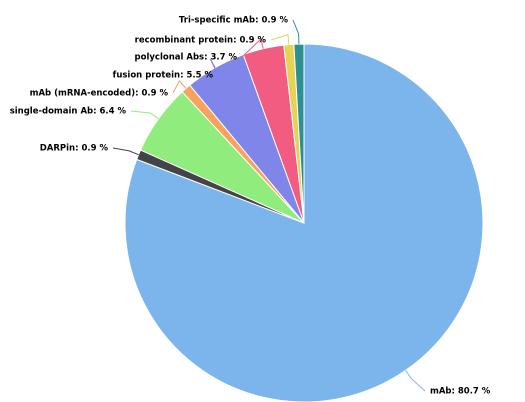 Image resolution: width=525 pixels, height=402 pixels. What do you see at coordinates (201, 41) in the screenshot?
I see `data-label: recombinant protein: 0.9 %` at bounding box center [201, 41].